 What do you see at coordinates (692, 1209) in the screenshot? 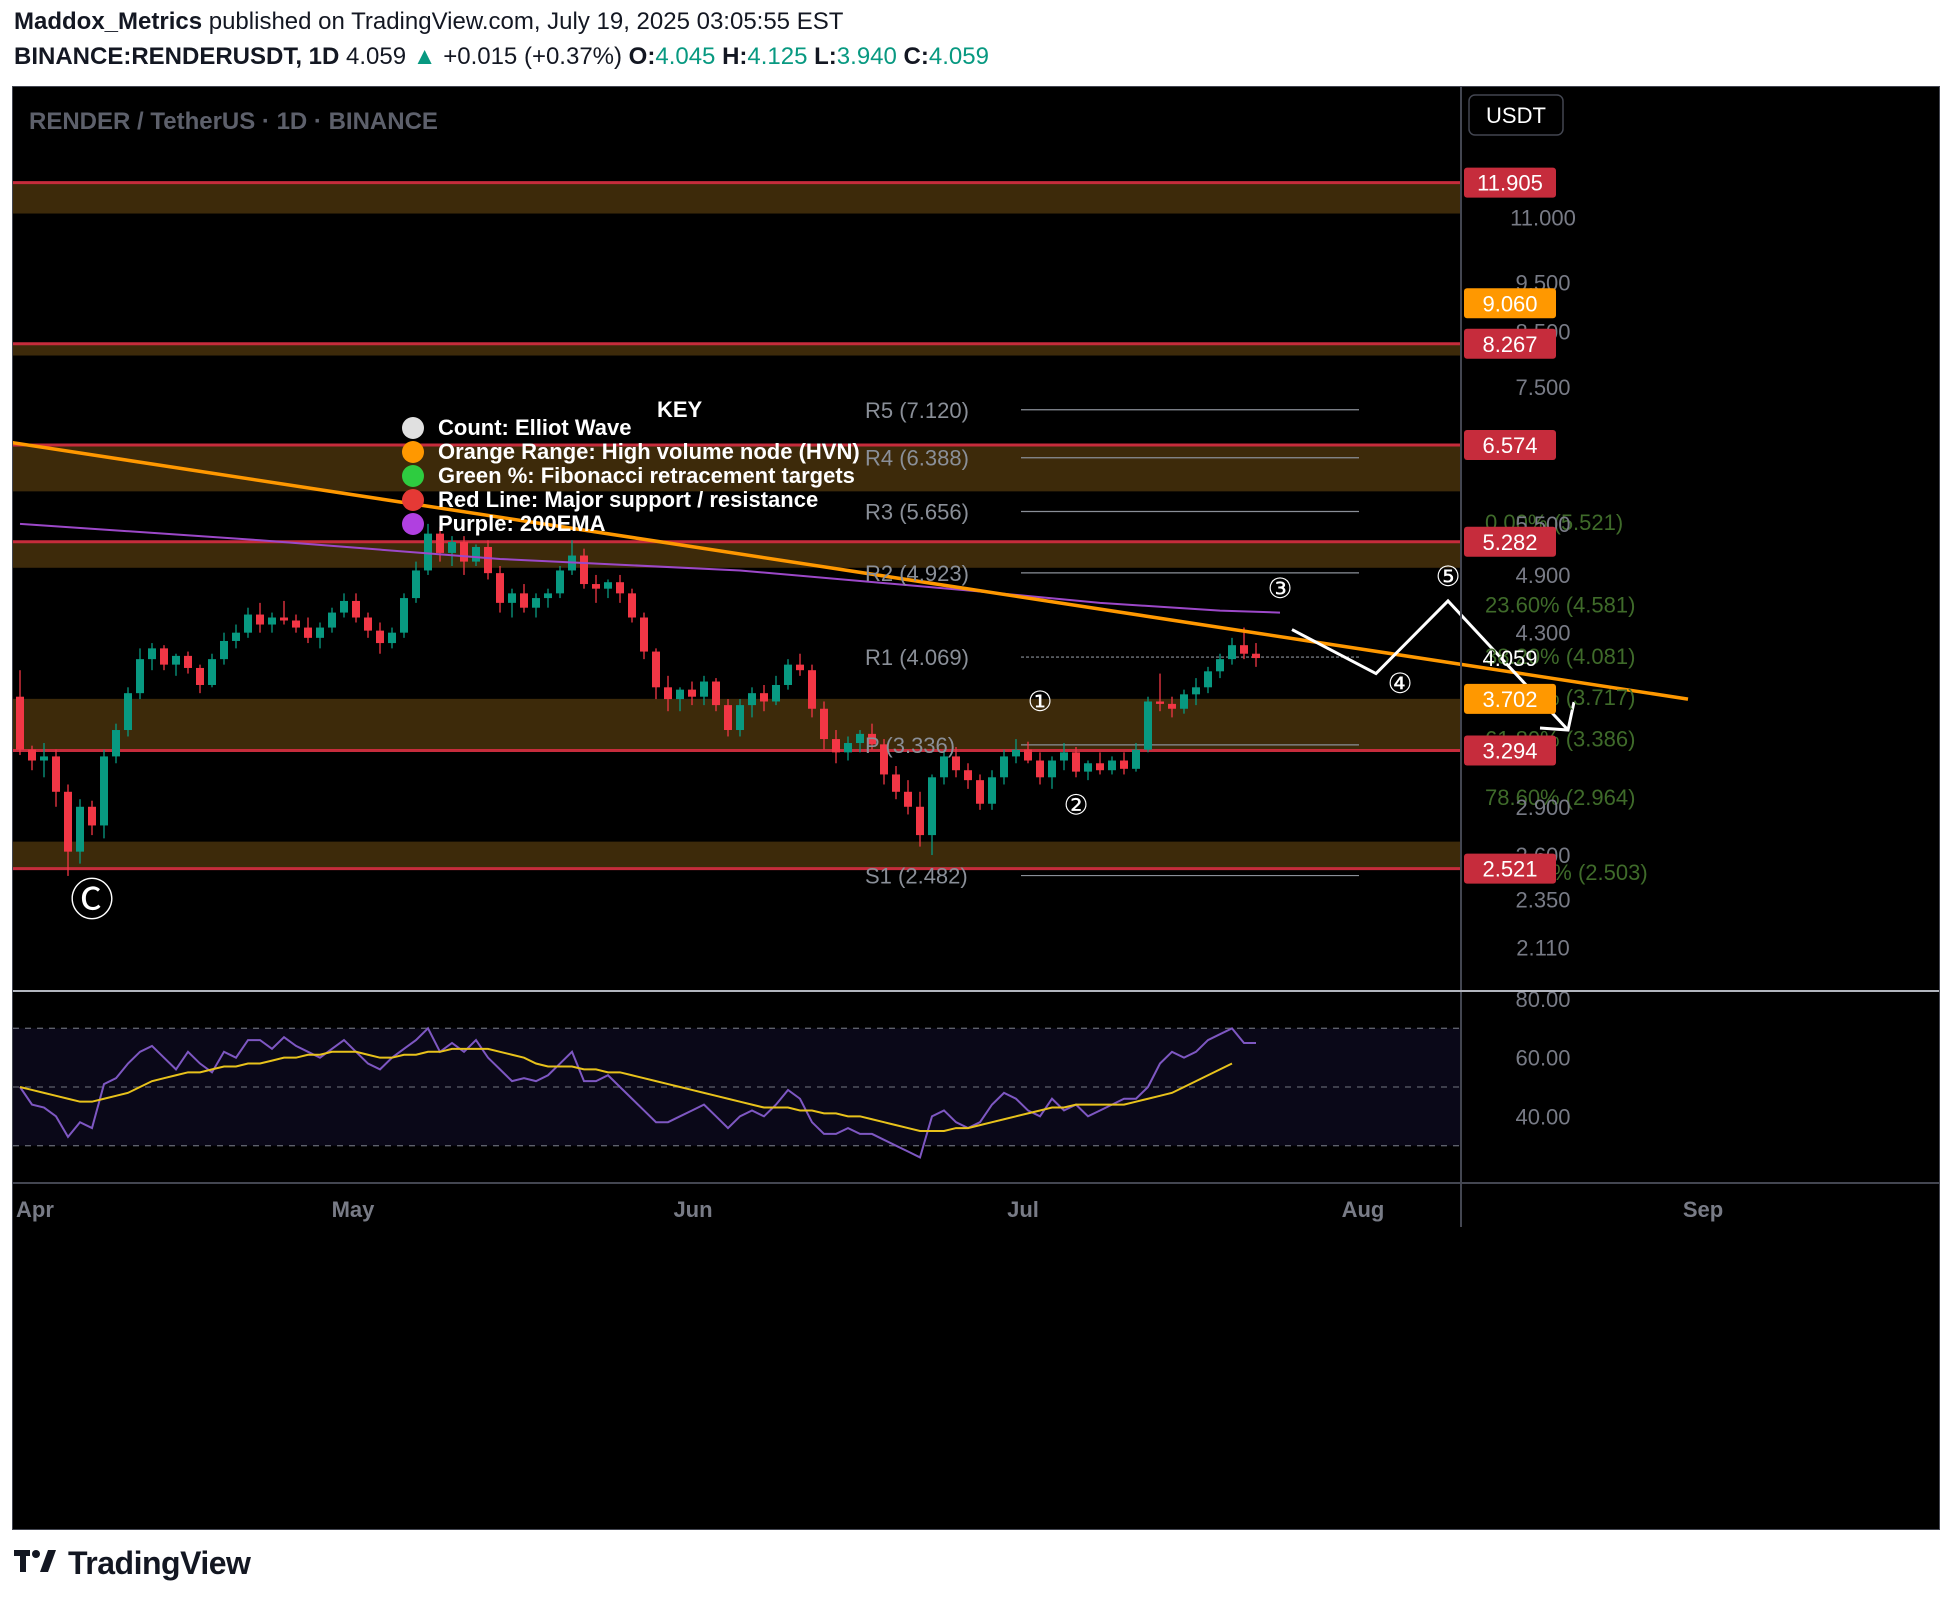
I see `x-tick-label: Jun` at bounding box center [692, 1209].